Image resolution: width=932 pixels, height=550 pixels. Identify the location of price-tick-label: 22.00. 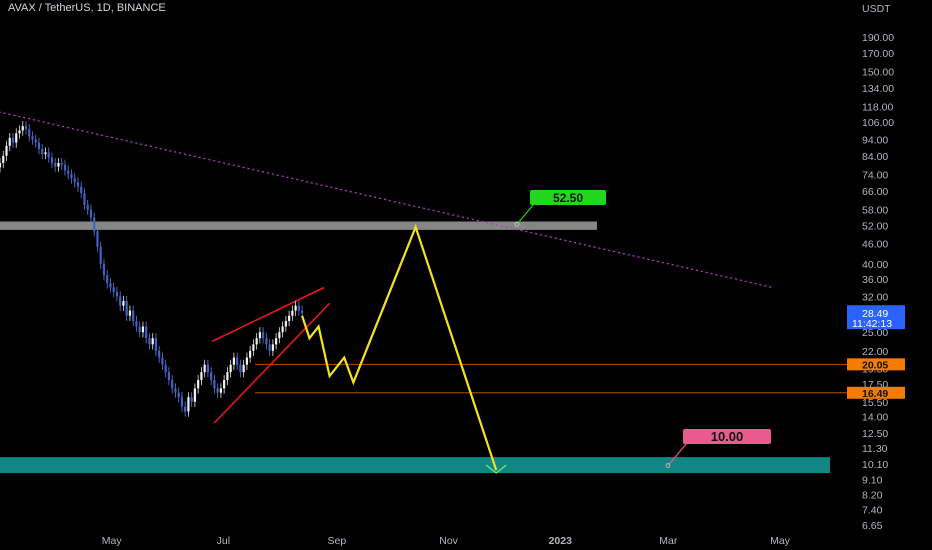
(875, 352).